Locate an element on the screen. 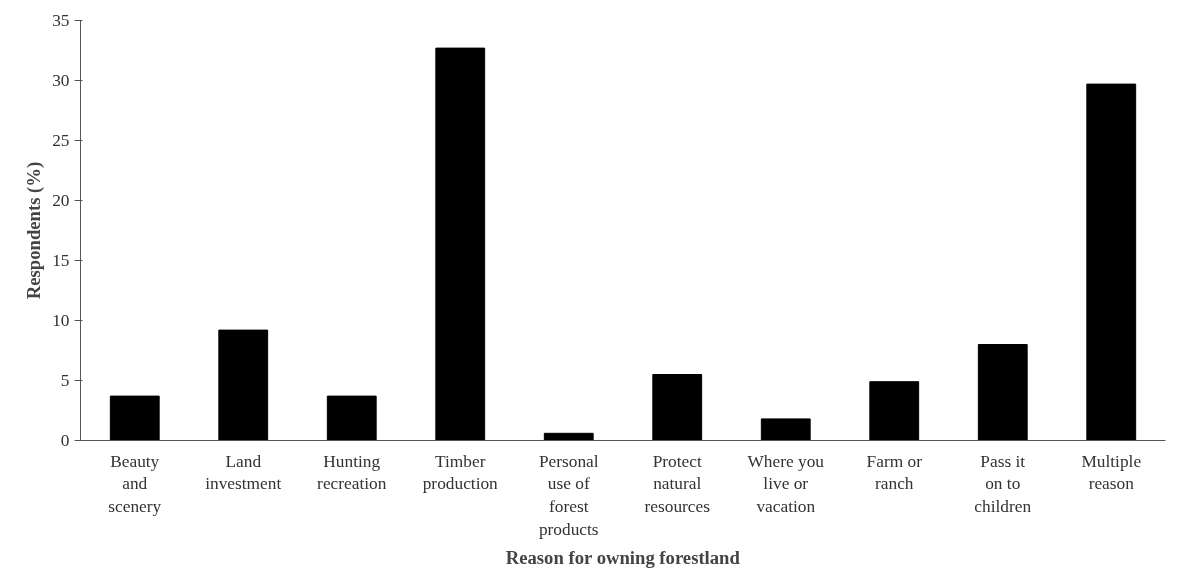 The image size is (1180, 577). y-tick-label: 20 is located at coordinates (61, 200).